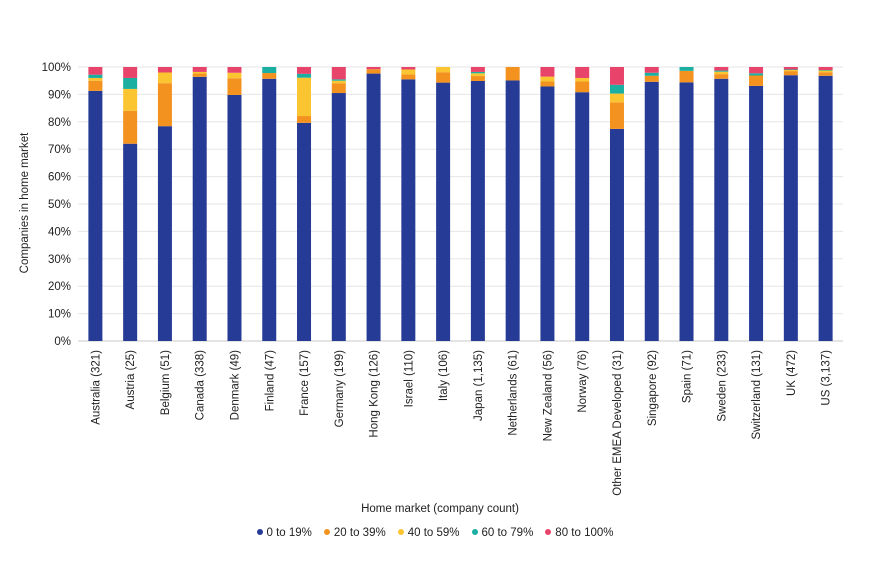 This screenshot has width=870, height=564. I want to click on legend-item: 60 to 79%, so click(502, 533).